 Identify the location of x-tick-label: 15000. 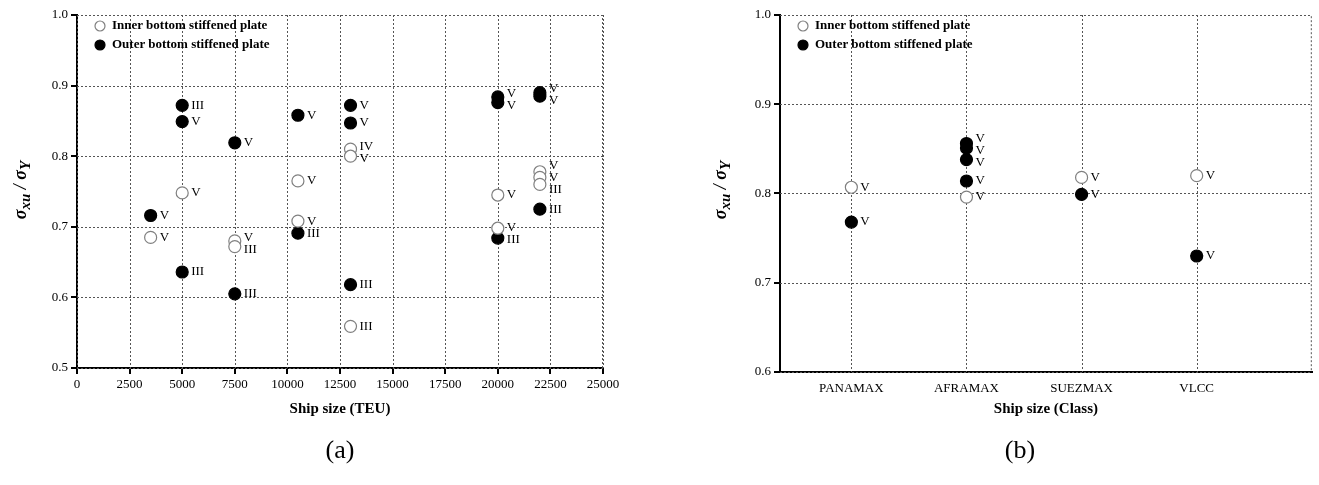
(392, 384).